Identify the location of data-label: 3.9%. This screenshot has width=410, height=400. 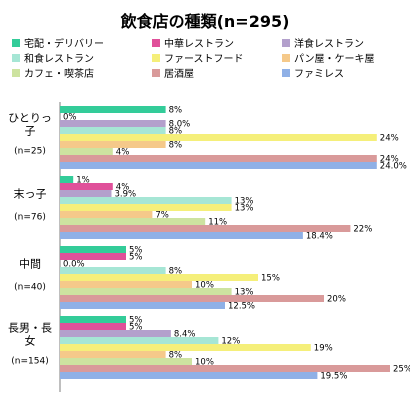
(125, 195).